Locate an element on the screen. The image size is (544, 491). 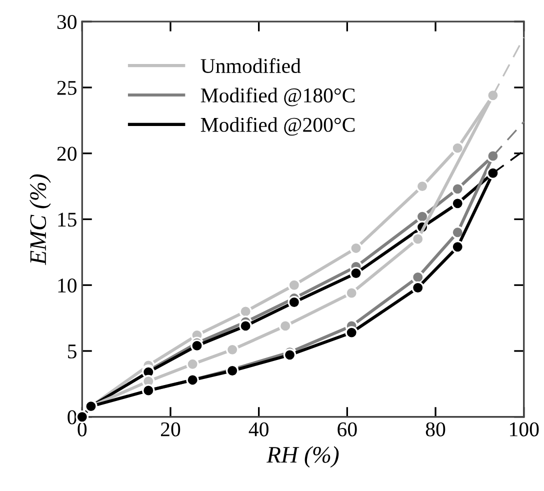
y-tick-label: 0 is located at coordinates (72, 417).